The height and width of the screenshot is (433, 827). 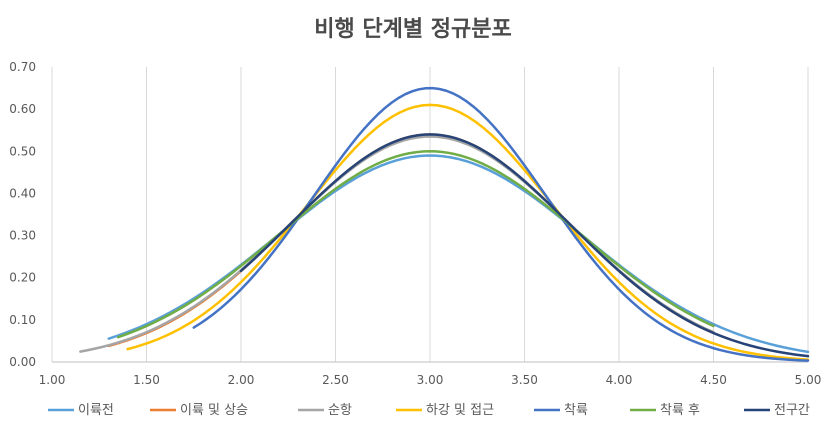 What do you see at coordinates (22, 362) in the screenshot?
I see `y-tick-label: 0.00` at bounding box center [22, 362].